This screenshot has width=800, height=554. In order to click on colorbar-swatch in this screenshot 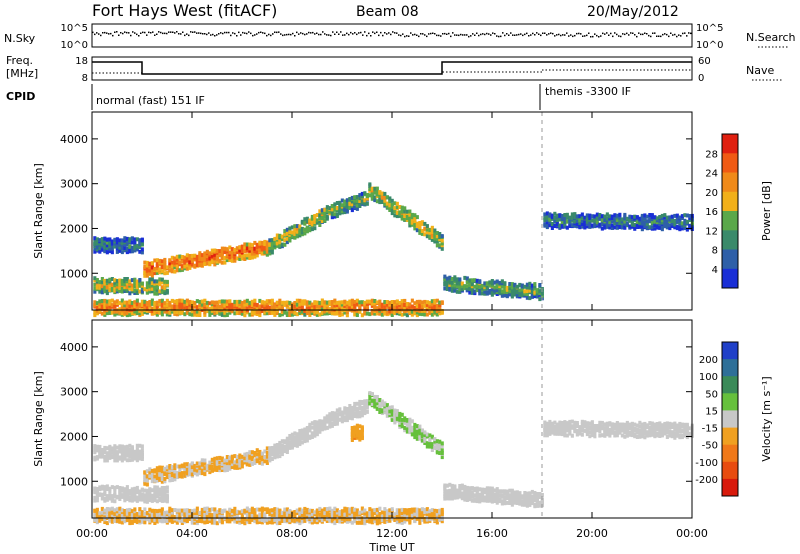, I will do `click(730, 144)`.